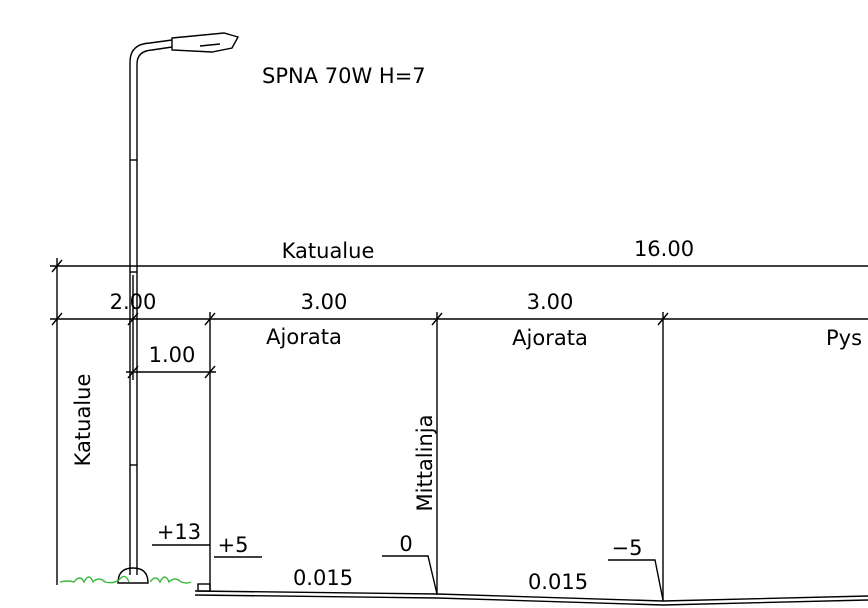 Image resolution: width=868 pixels, height=608 pixels. I want to click on height-markers, so click(408, 572).